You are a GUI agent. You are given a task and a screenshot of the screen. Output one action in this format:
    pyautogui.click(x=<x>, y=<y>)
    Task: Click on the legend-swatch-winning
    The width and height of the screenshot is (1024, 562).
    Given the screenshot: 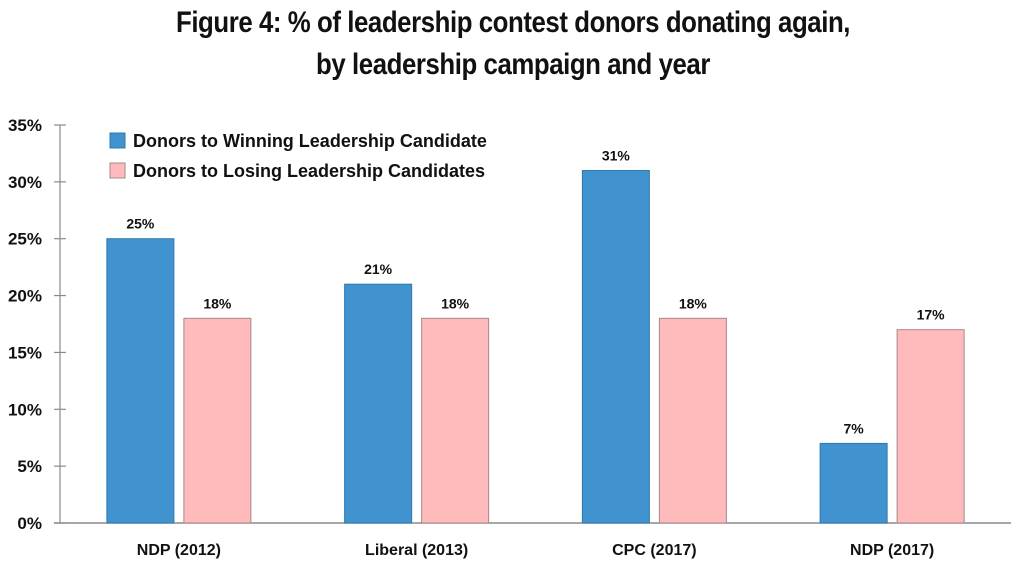 What is the action you would take?
    pyautogui.click(x=117, y=140)
    